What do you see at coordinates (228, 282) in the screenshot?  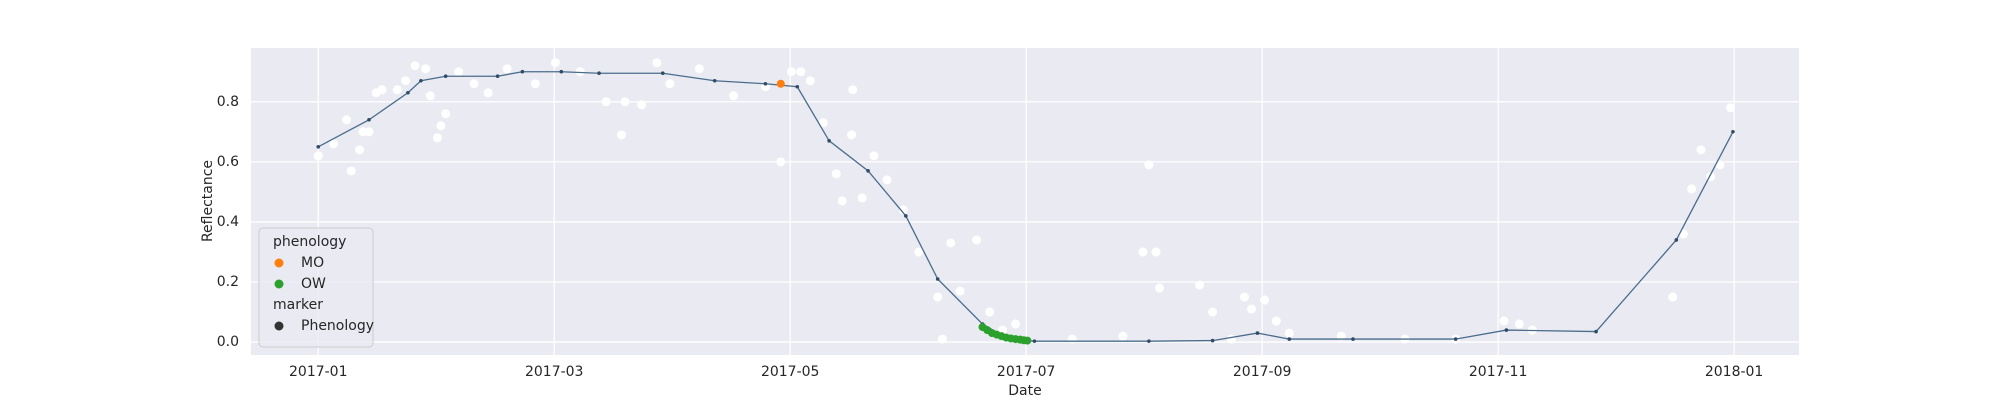 I see `y-tick-label: 0.2` at bounding box center [228, 282].